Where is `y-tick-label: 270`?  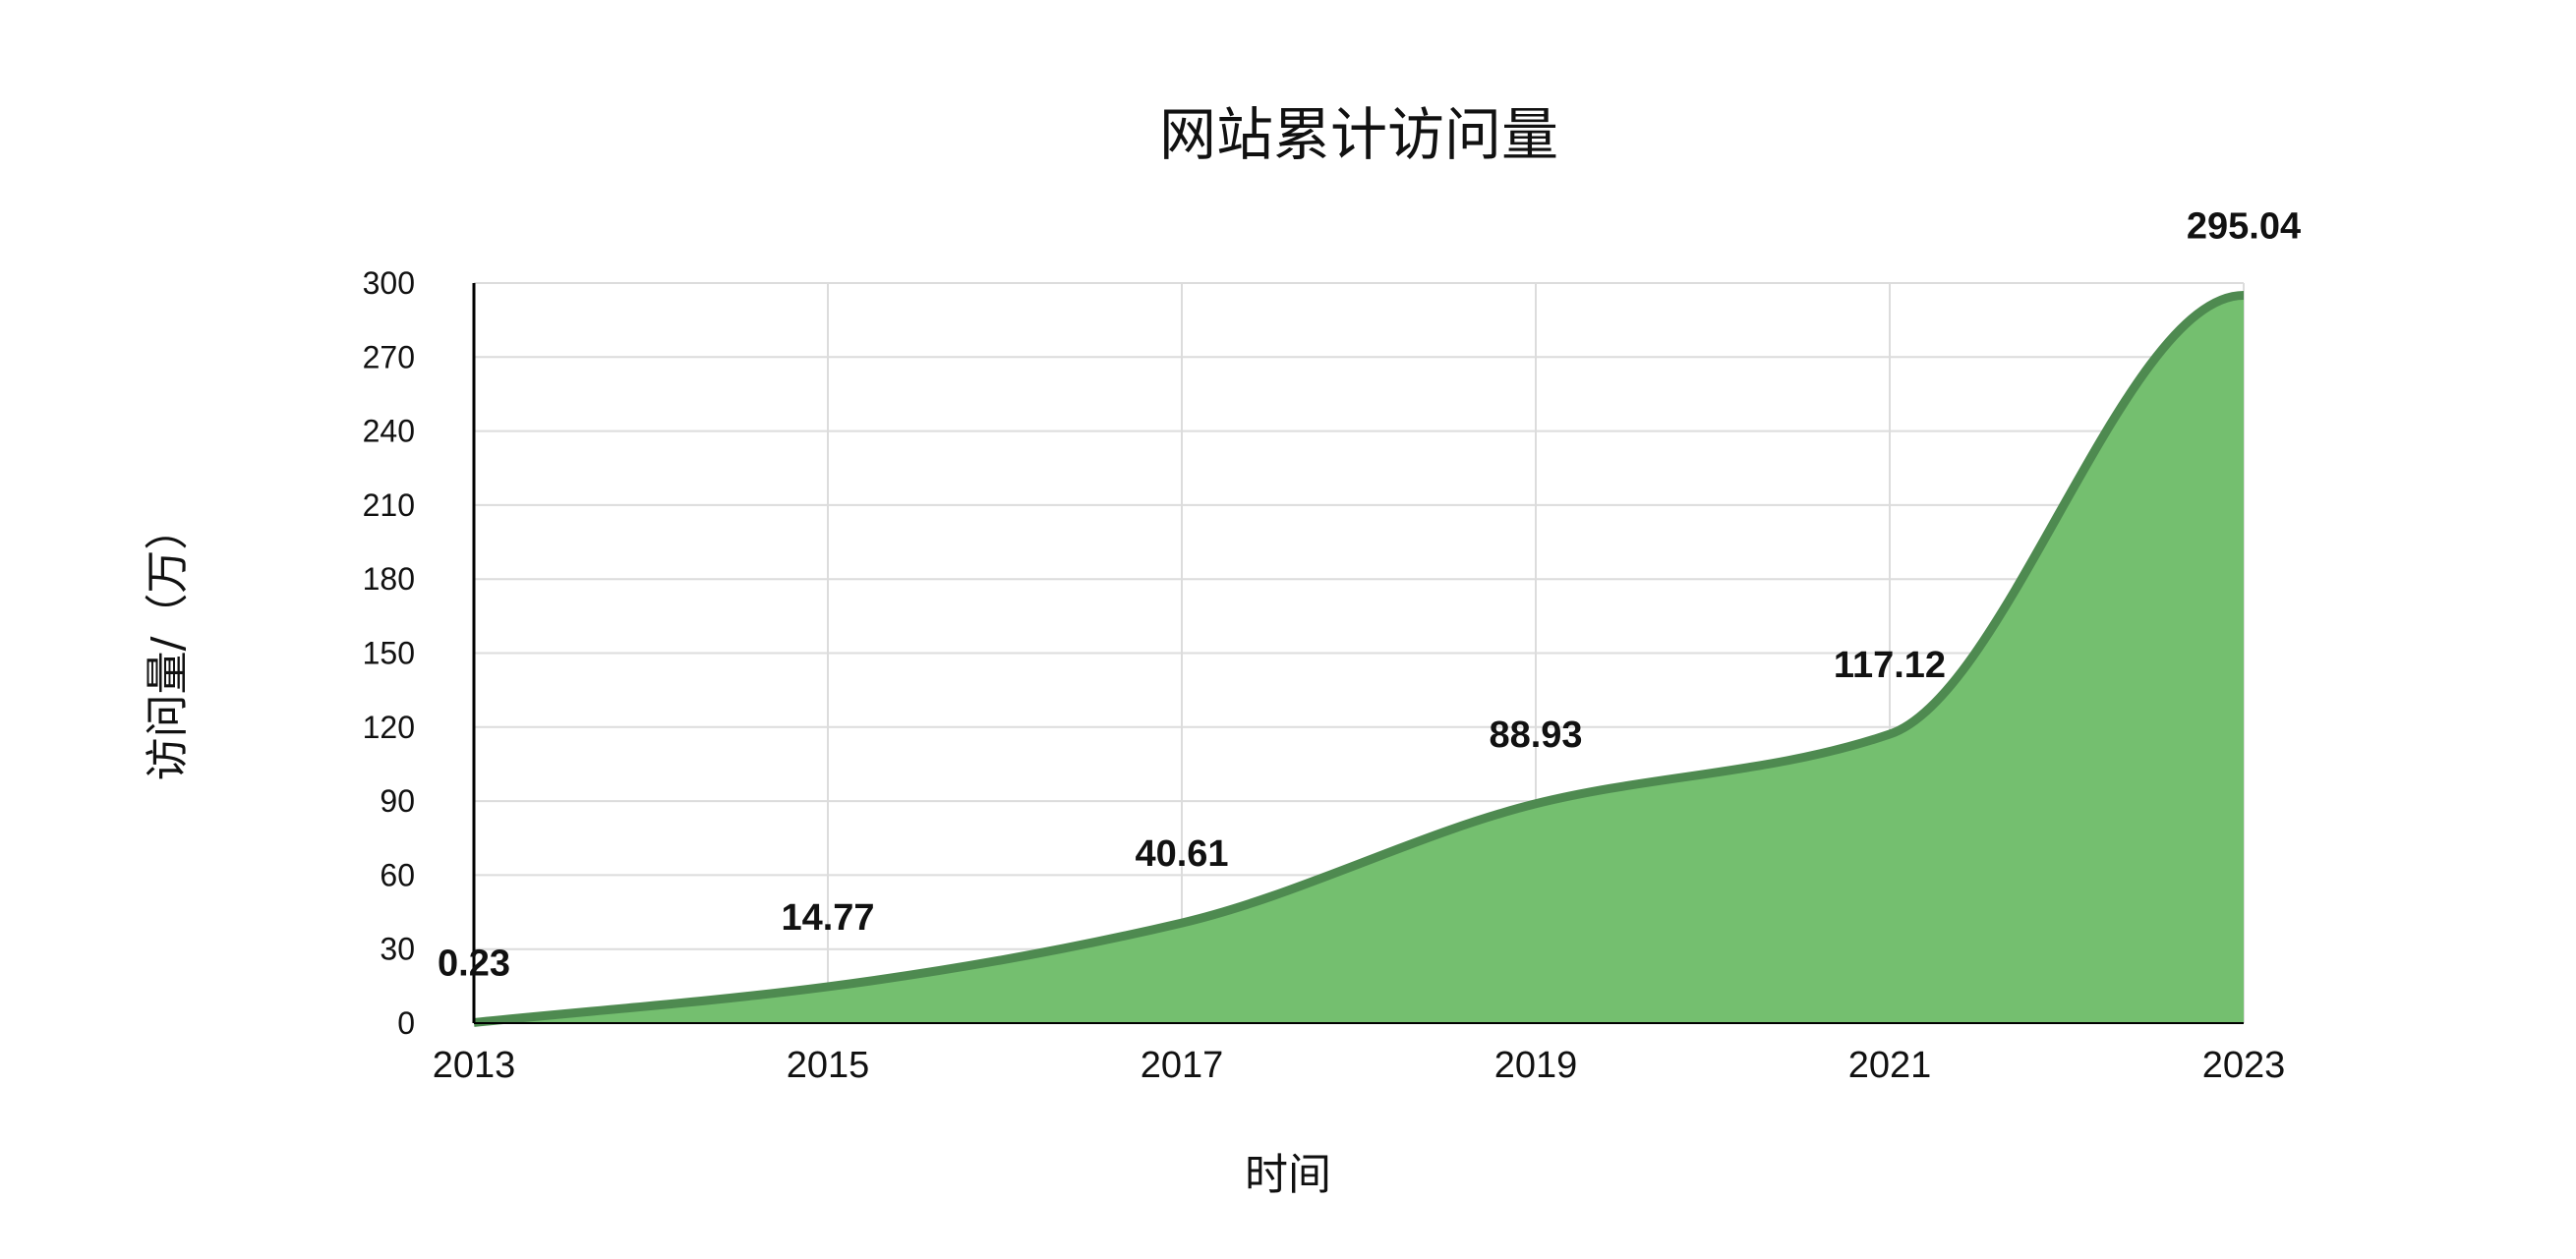
y-tick-label: 270 is located at coordinates (389, 356).